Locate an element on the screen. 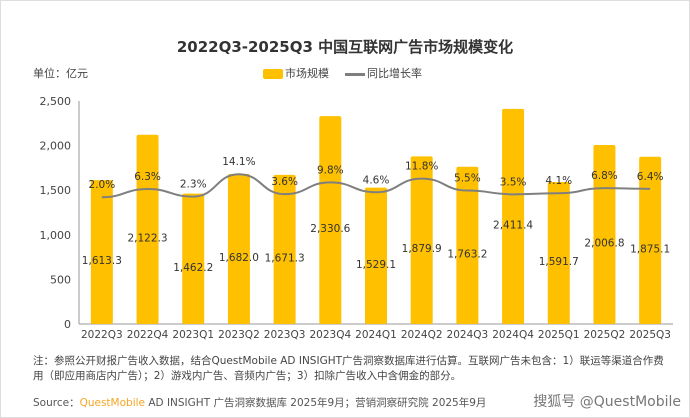 Image resolution: width=690 pixels, height=418 pixels. x-tick-label: 2023Q4 is located at coordinates (330, 335).